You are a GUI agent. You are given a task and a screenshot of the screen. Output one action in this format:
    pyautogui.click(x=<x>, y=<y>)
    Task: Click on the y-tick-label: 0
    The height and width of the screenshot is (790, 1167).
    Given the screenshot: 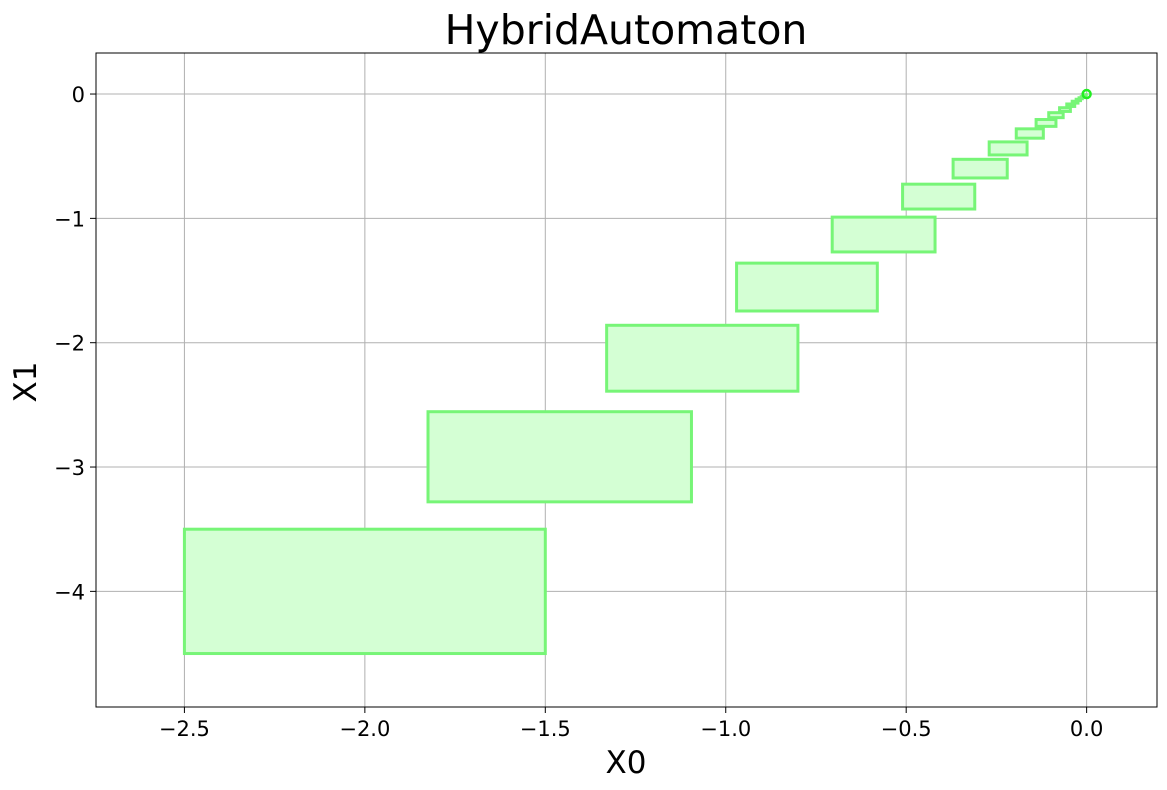 What is the action you would take?
    pyautogui.click(x=78, y=95)
    